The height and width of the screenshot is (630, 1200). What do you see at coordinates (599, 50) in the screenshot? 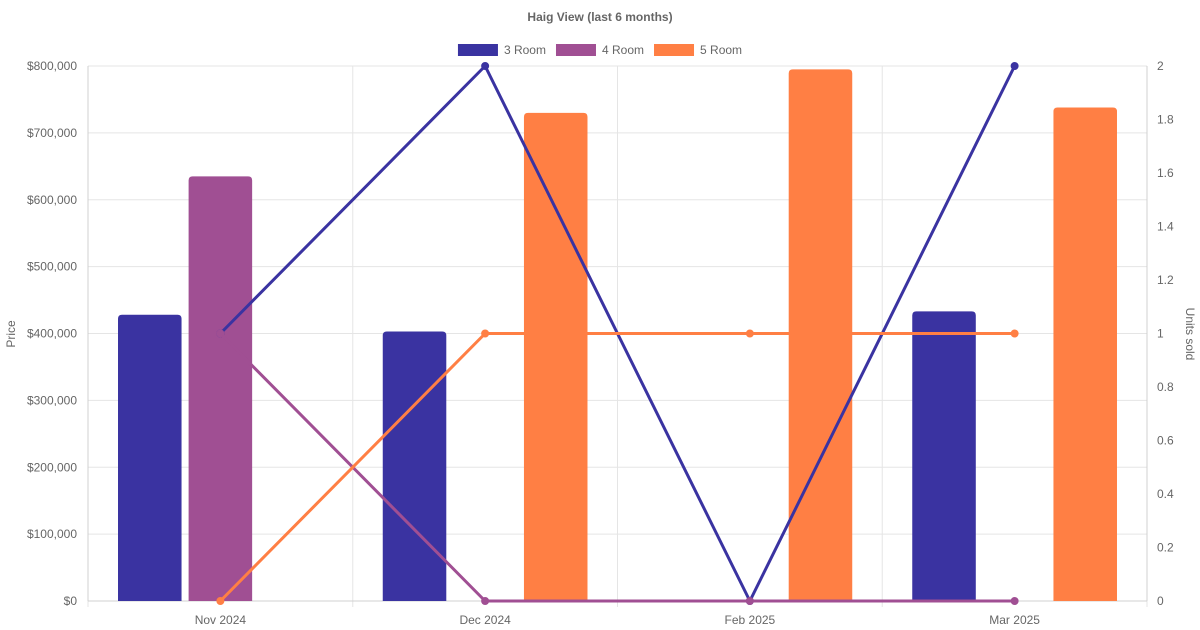
I see `legend: 3 Room 4 Room 5 Room` at bounding box center [599, 50].